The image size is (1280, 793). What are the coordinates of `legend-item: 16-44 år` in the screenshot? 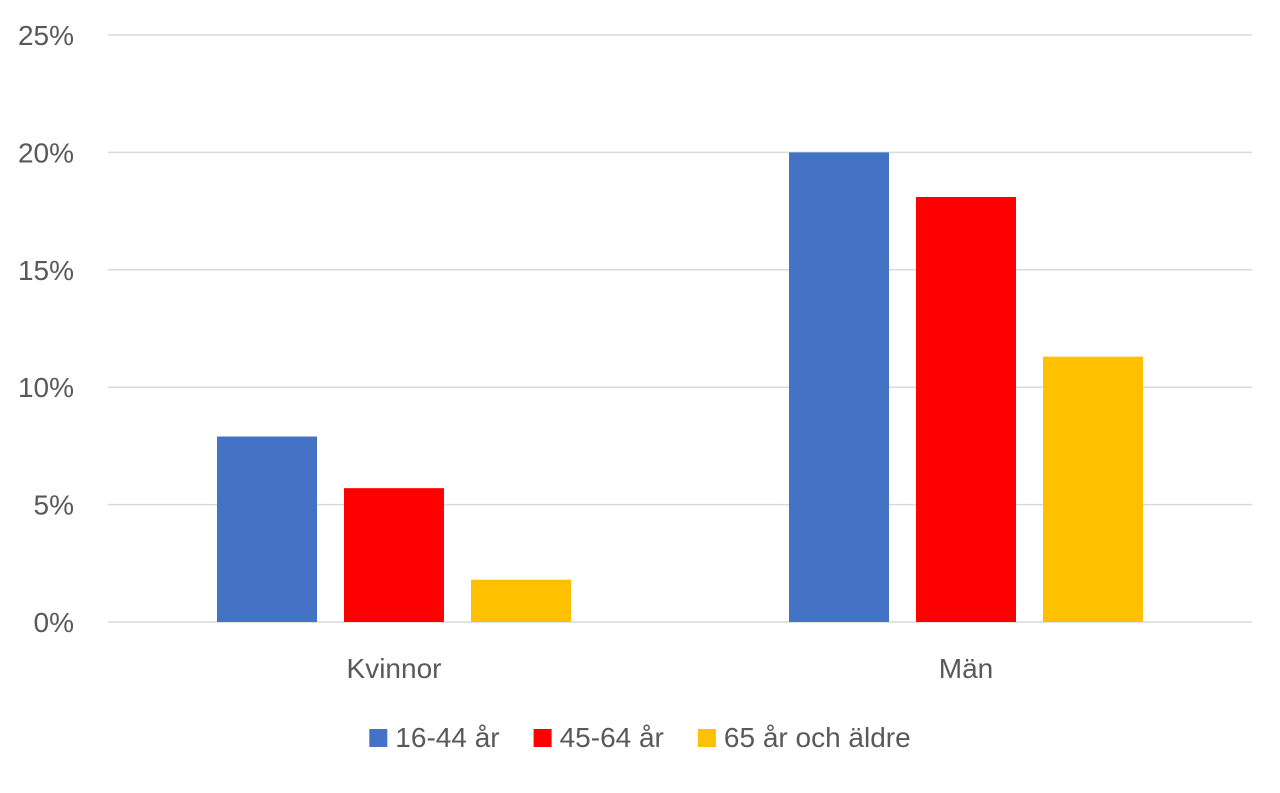 It's located at (434, 737).